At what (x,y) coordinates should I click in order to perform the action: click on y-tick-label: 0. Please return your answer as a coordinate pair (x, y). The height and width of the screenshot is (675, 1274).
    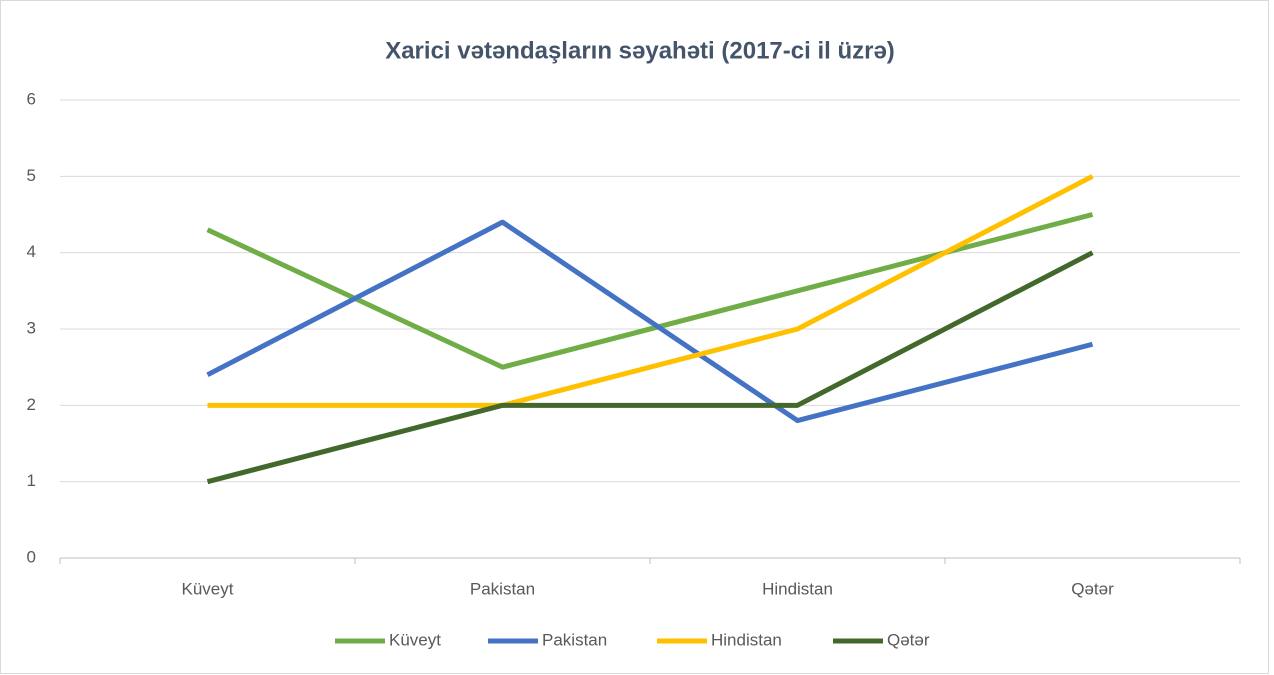
    Looking at the image, I should click on (31, 556).